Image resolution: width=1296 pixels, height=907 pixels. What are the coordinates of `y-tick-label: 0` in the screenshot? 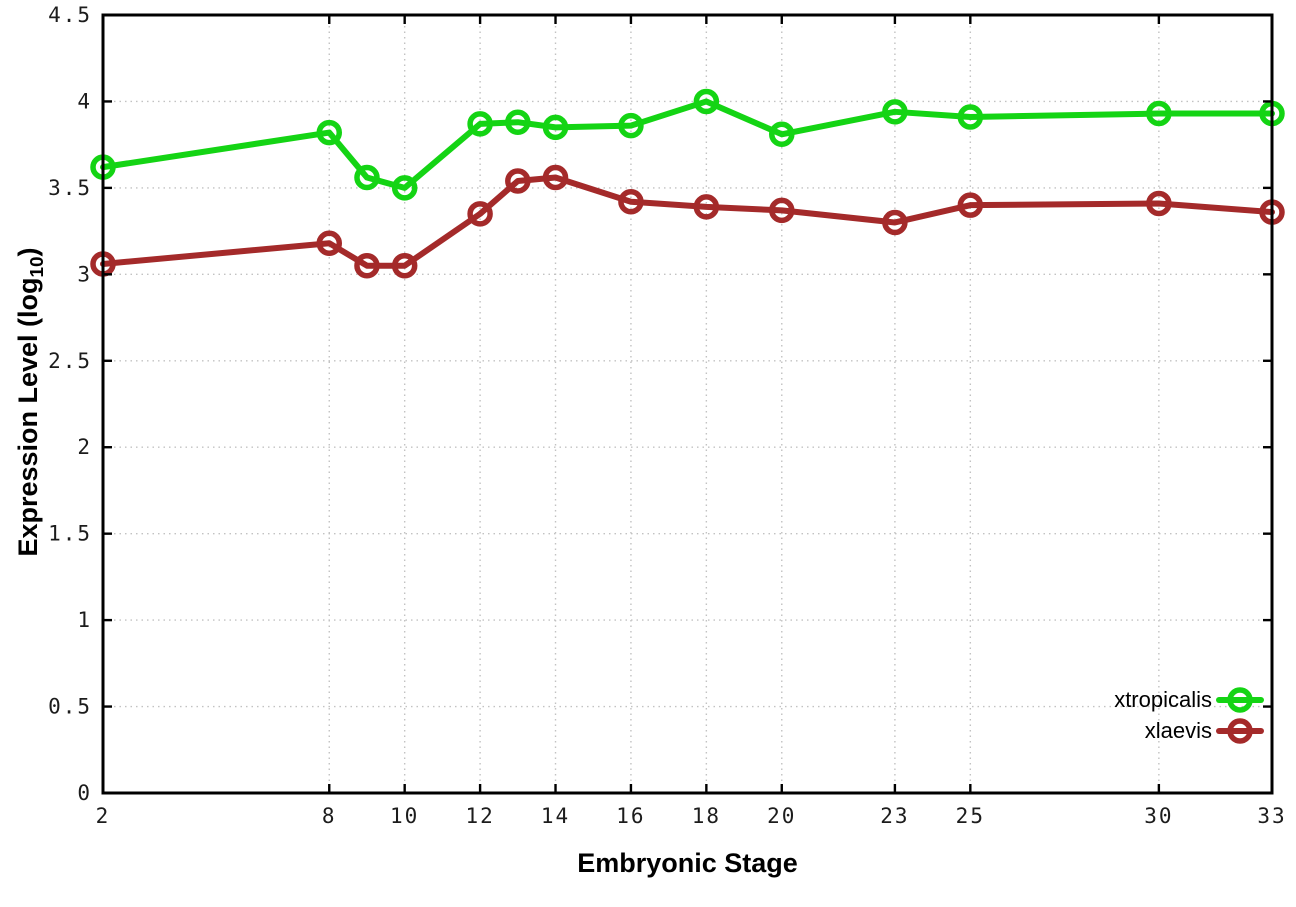 It's located at (84, 793).